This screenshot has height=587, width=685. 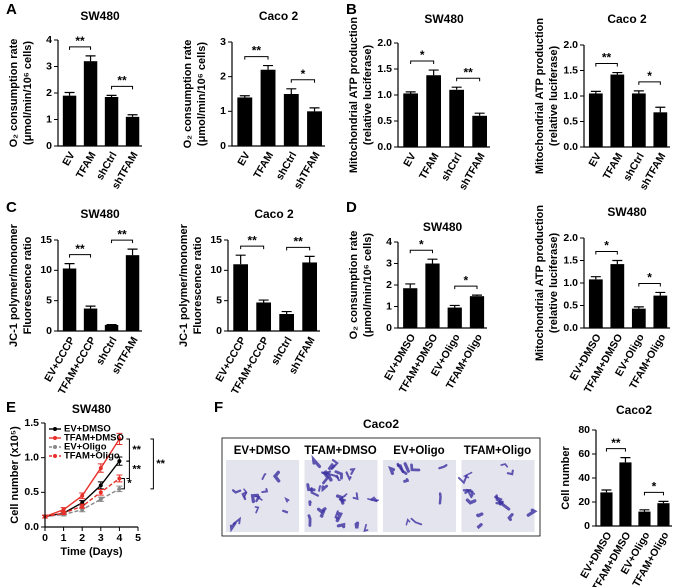 What do you see at coordinates (138, 538) in the screenshot?
I see `x-tick-label: 5` at bounding box center [138, 538].